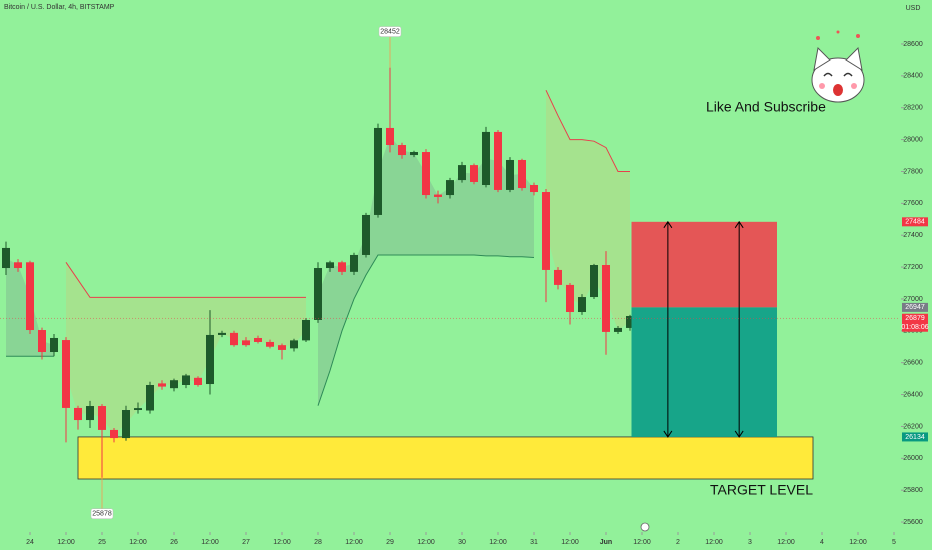 The image size is (932, 550). I want to click on x-tick-label: 2, so click(678, 542).